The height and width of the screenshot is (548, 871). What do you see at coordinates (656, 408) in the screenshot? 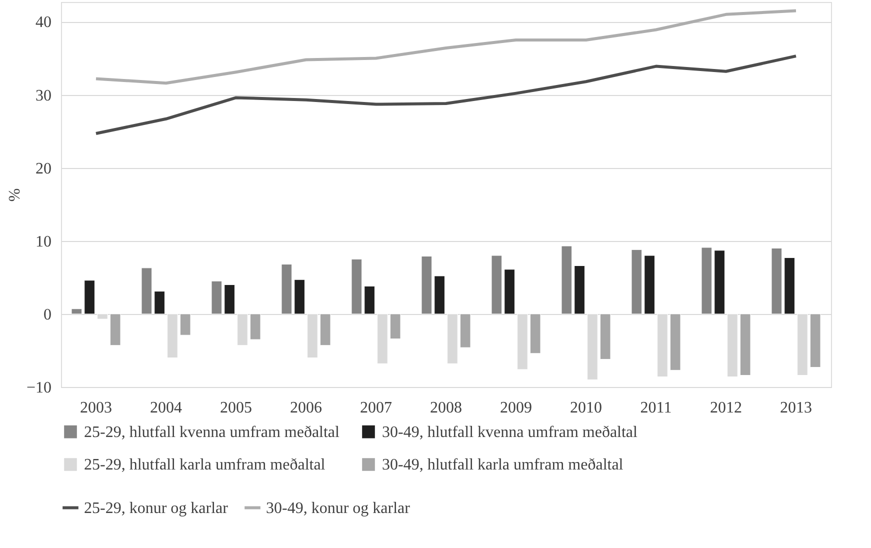
I see `x-tick-label: 2011` at bounding box center [656, 408].